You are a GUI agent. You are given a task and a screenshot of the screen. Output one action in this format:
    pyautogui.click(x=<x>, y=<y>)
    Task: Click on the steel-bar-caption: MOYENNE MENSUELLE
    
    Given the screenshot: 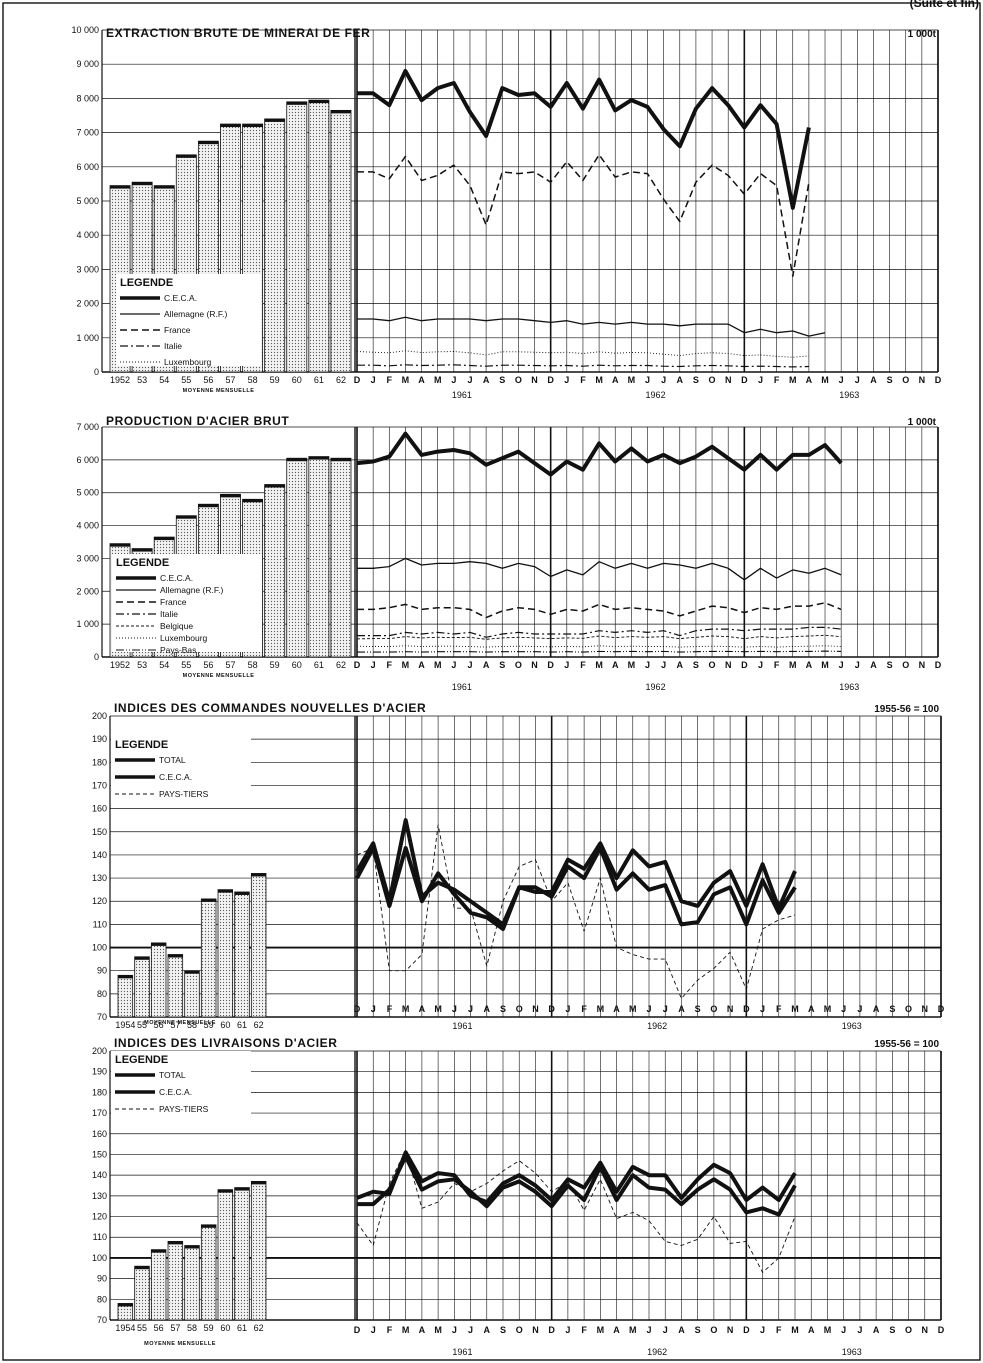 What is the action you would take?
    pyautogui.click(x=219, y=676)
    